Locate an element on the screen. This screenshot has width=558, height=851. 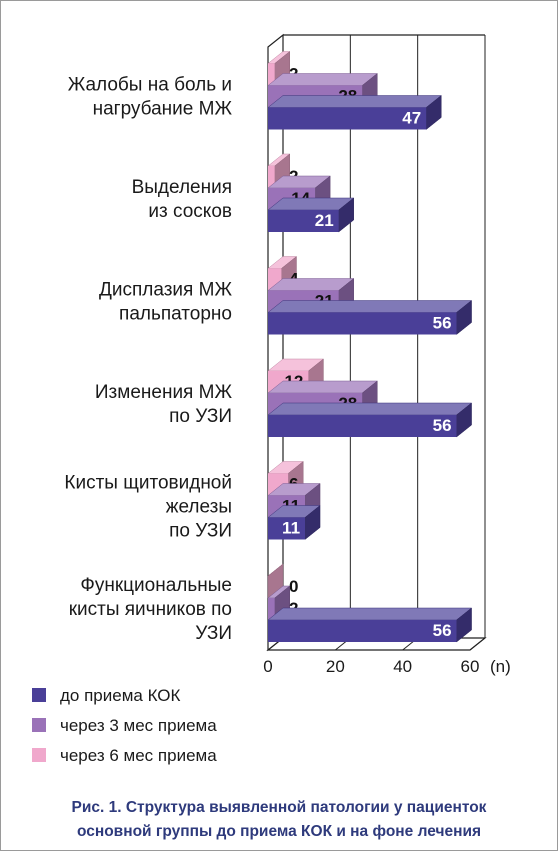
bar-group: 42156 is located at coordinates (370, 295).